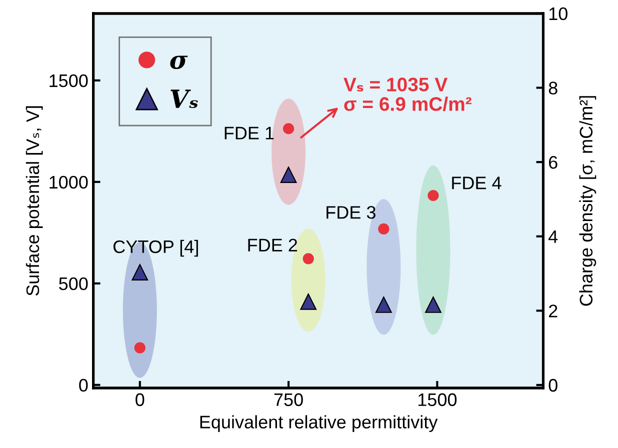 Image resolution: width=618 pixels, height=448 pixels. What do you see at coordinates (553, 311) in the screenshot?
I see `y2-tick-label: 2` at bounding box center [553, 311].